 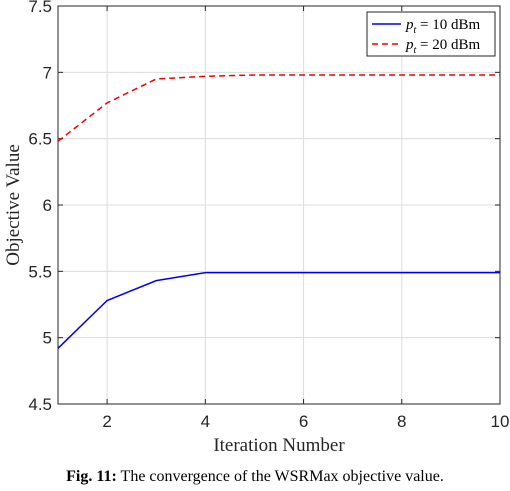 What do you see at coordinates (47, 72) in the screenshot?
I see `y-tick-label: 7` at bounding box center [47, 72].